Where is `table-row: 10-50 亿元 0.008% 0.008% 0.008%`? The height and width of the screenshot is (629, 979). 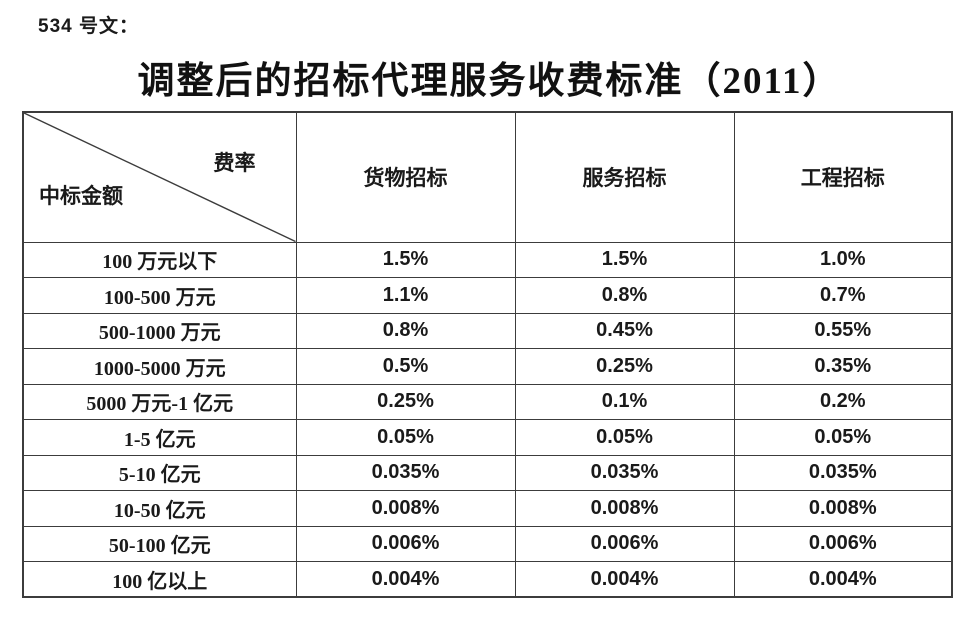 table-row: 10-50 亿元 0.008% 0.008% 0.008% is located at coordinates (487, 508).